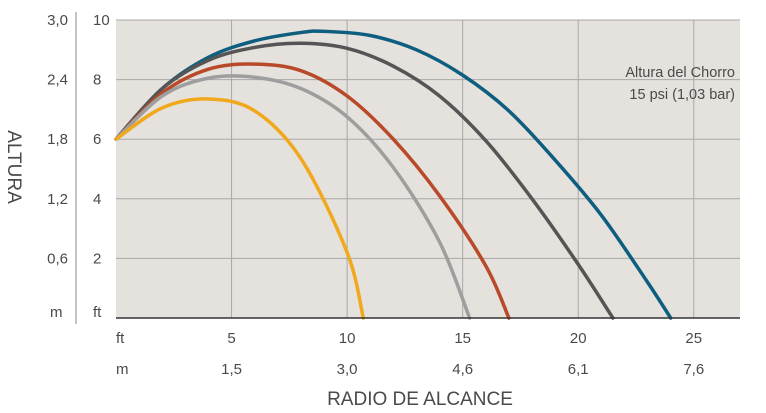 Image resolution: width=766 pixels, height=413 pixels. What do you see at coordinates (693, 338) in the screenshot?
I see `x-tick-ft-4: 25` at bounding box center [693, 338].